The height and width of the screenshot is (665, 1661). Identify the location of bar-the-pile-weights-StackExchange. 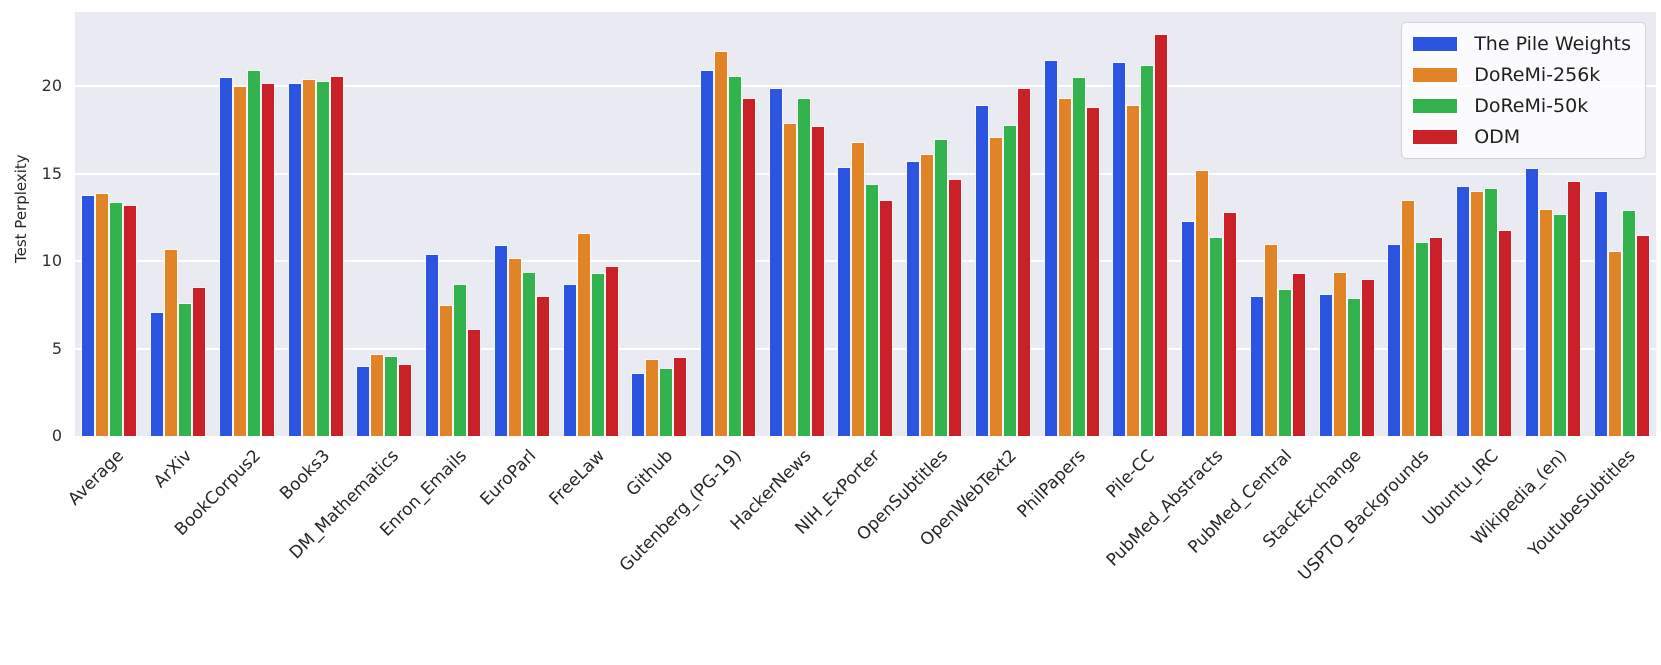
(1325, 365).